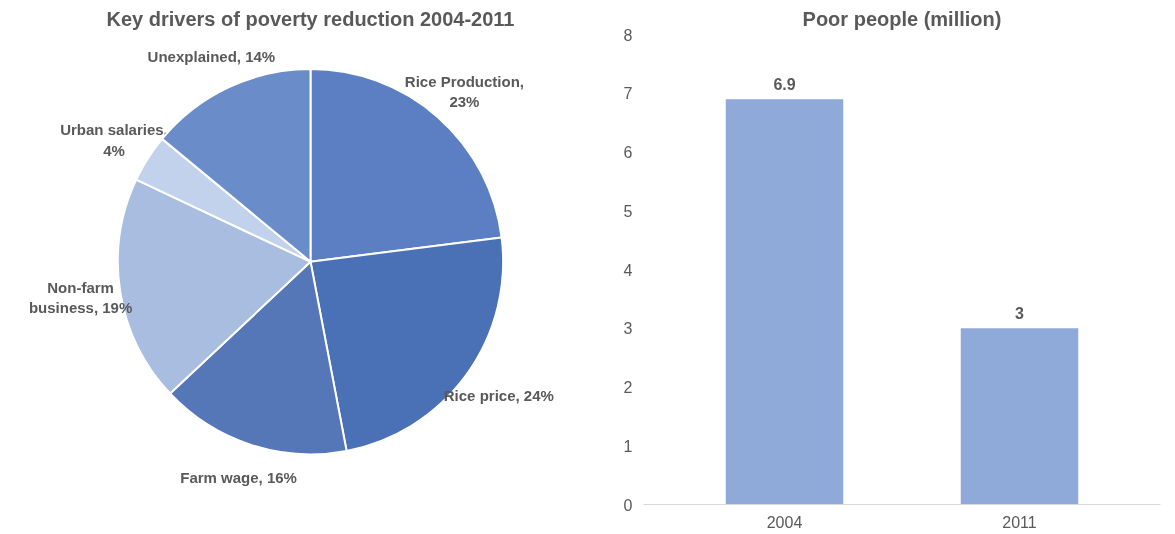  I want to click on slice-label: Farm wage, 16%, so click(238, 478).